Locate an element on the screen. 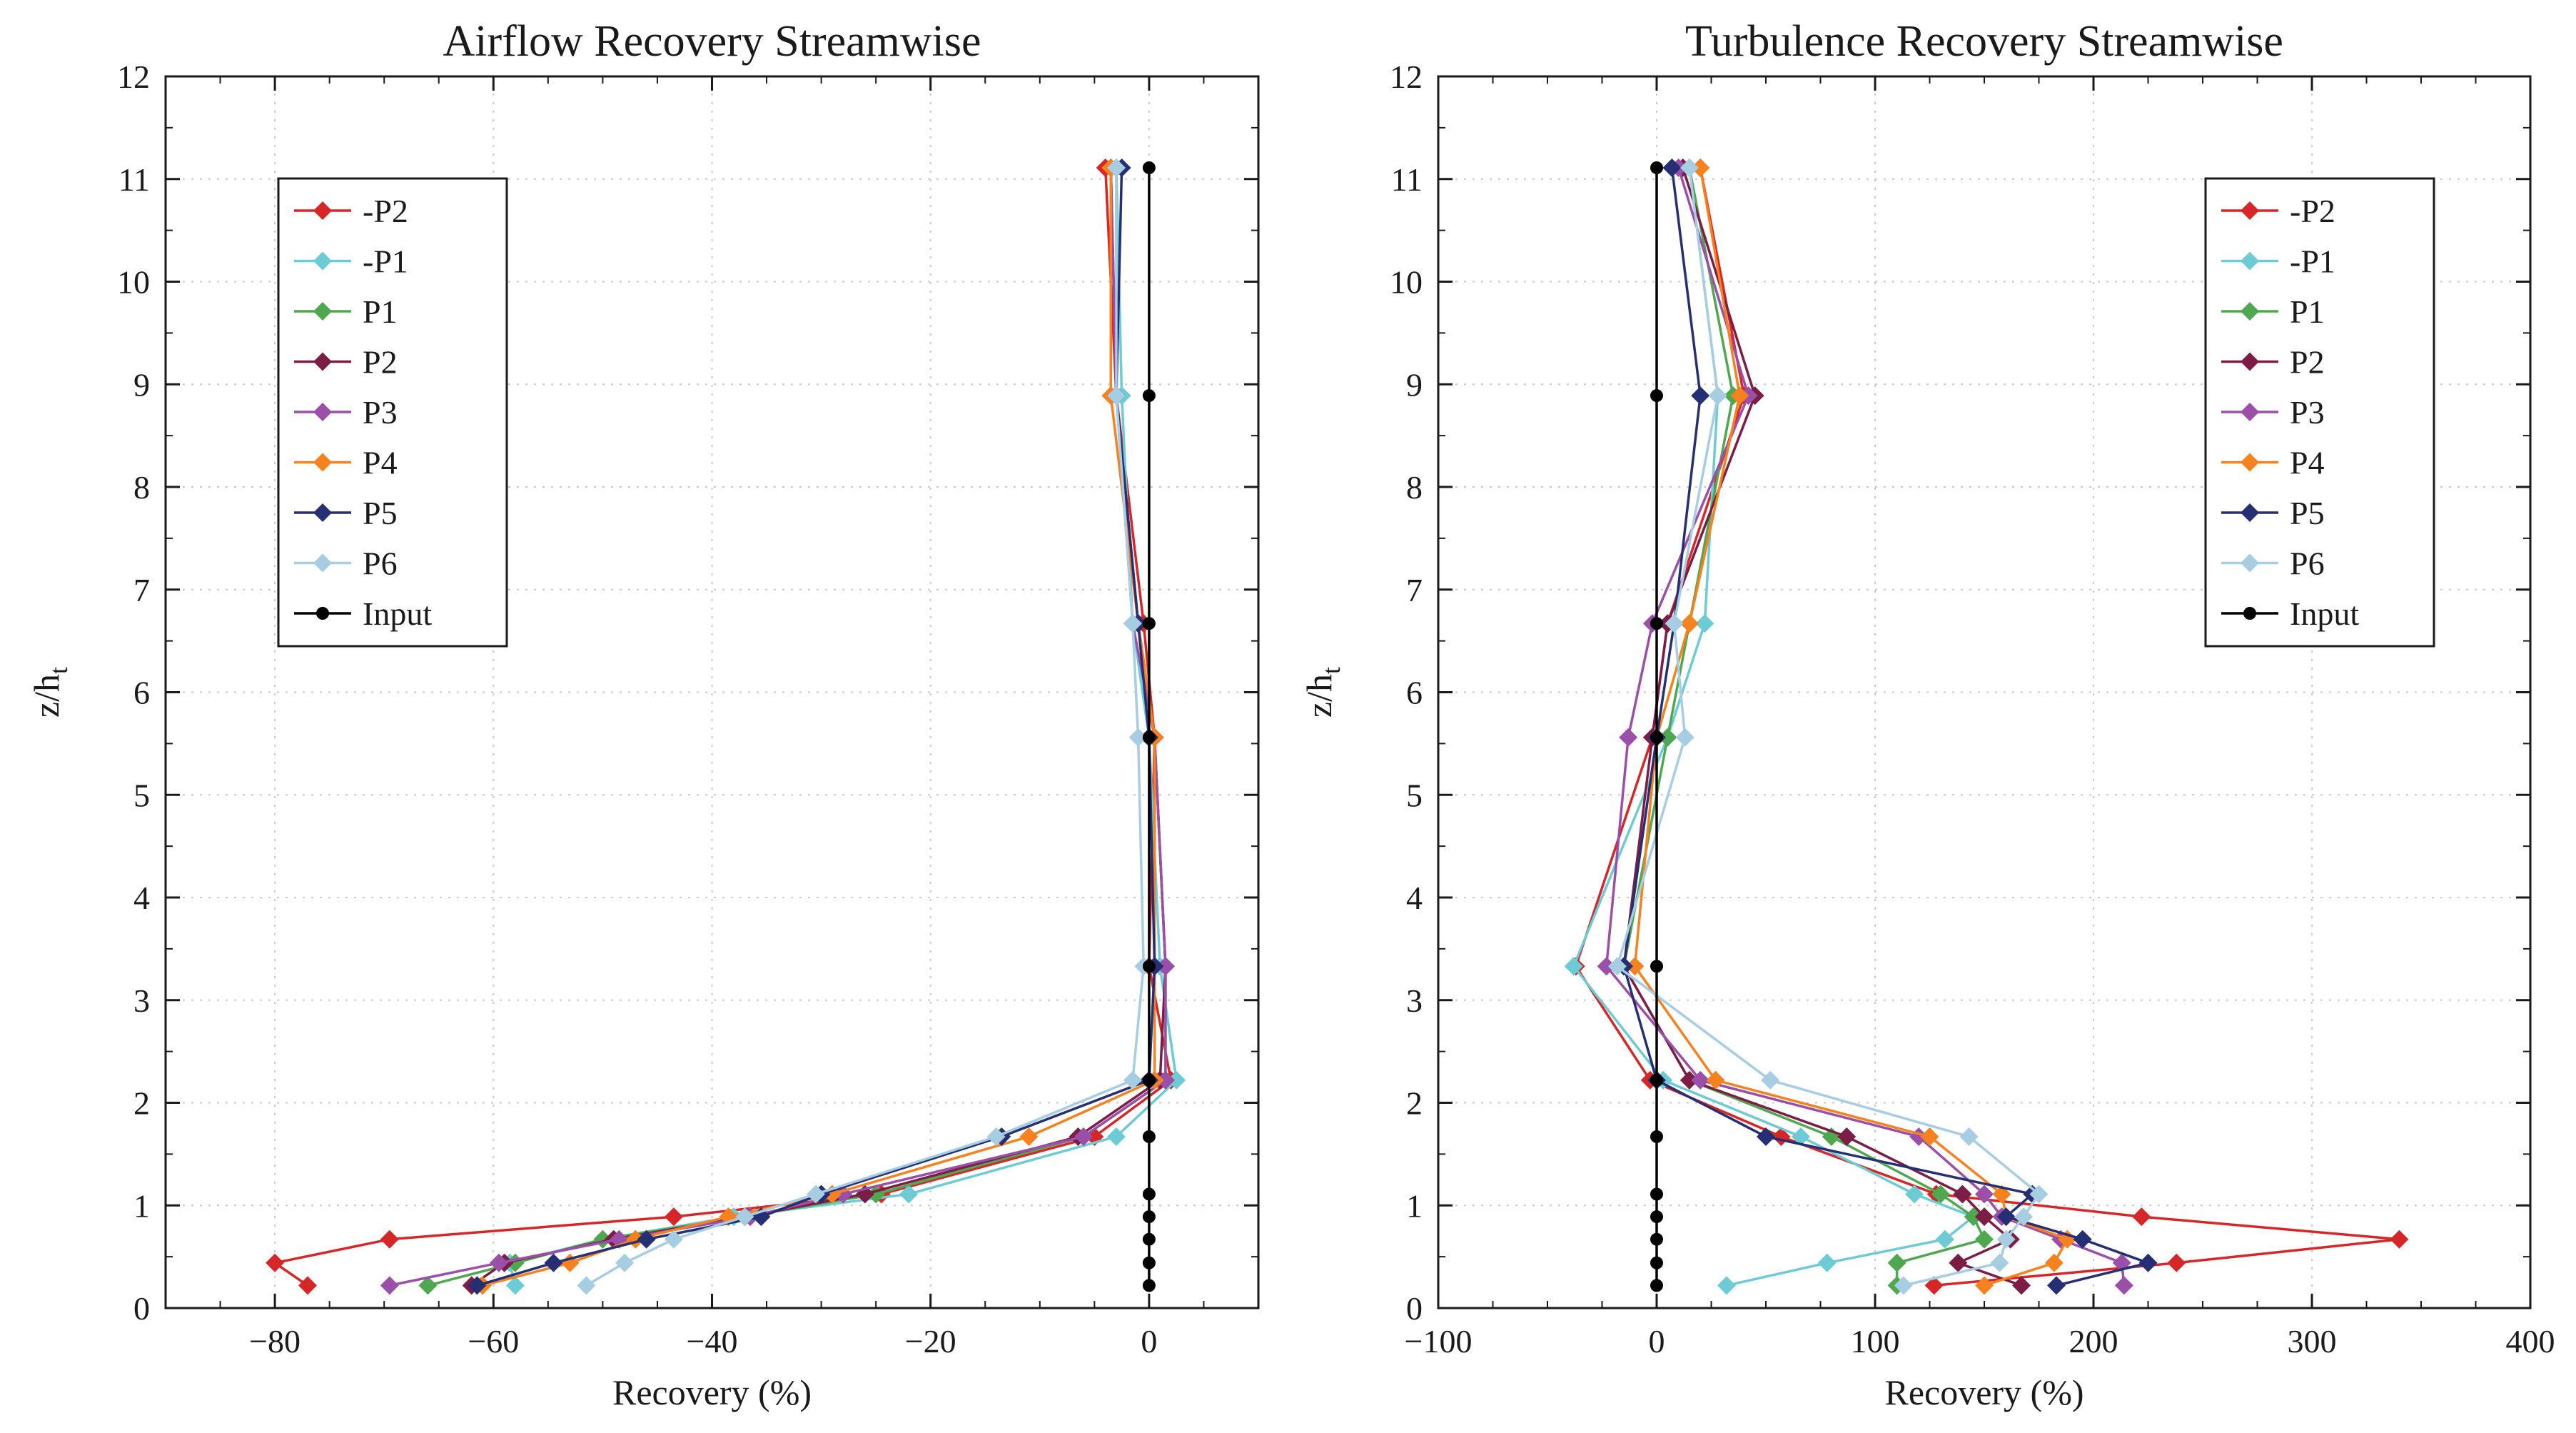 The height and width of the screenshot is (1433, 2576). airflow-y-tick-label: 9 is located at coordinates (141, 384).